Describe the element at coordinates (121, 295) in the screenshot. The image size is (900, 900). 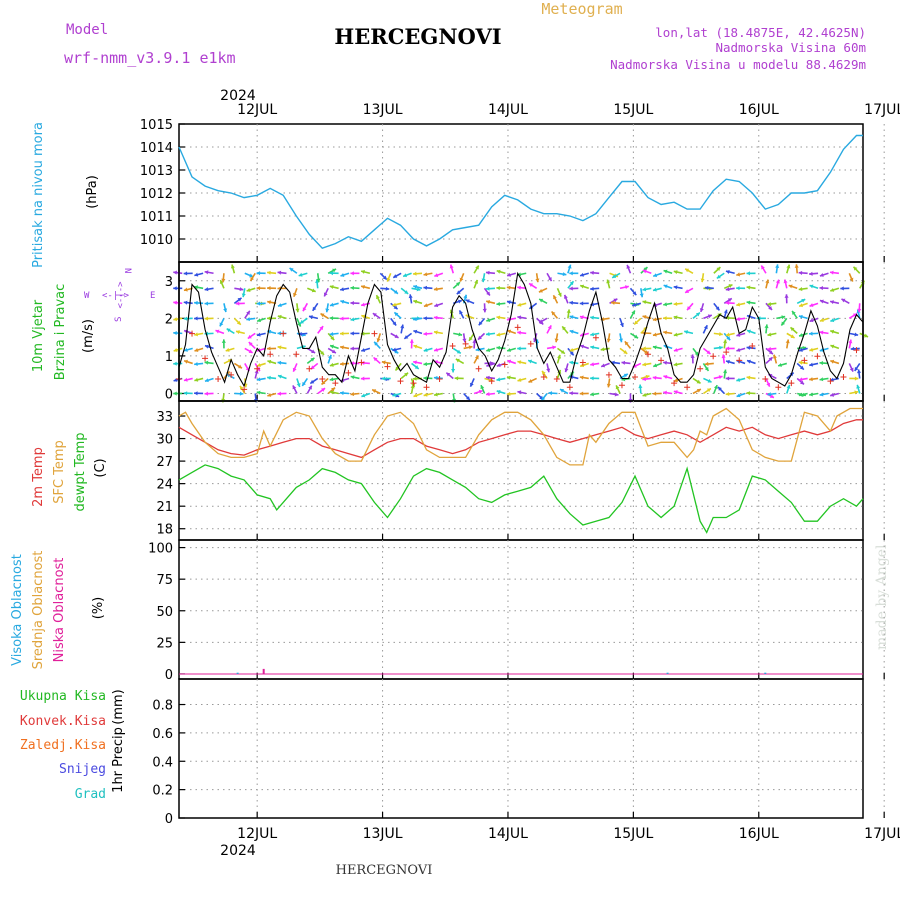
I see `compass-arrow: <-|->` at that location.